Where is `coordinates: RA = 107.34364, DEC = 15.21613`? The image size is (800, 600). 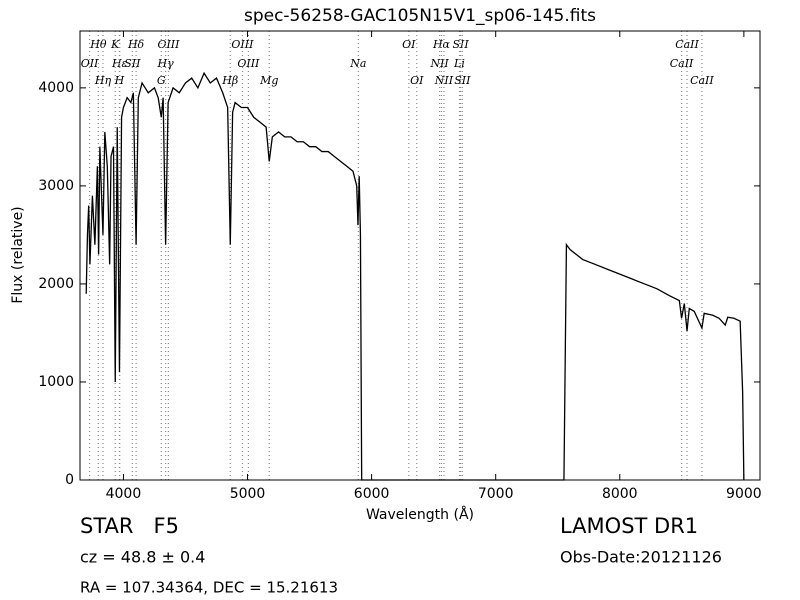
coordinates: RA = 107.34364, DEC = 15.21613 is located at coordinates (209, 588).